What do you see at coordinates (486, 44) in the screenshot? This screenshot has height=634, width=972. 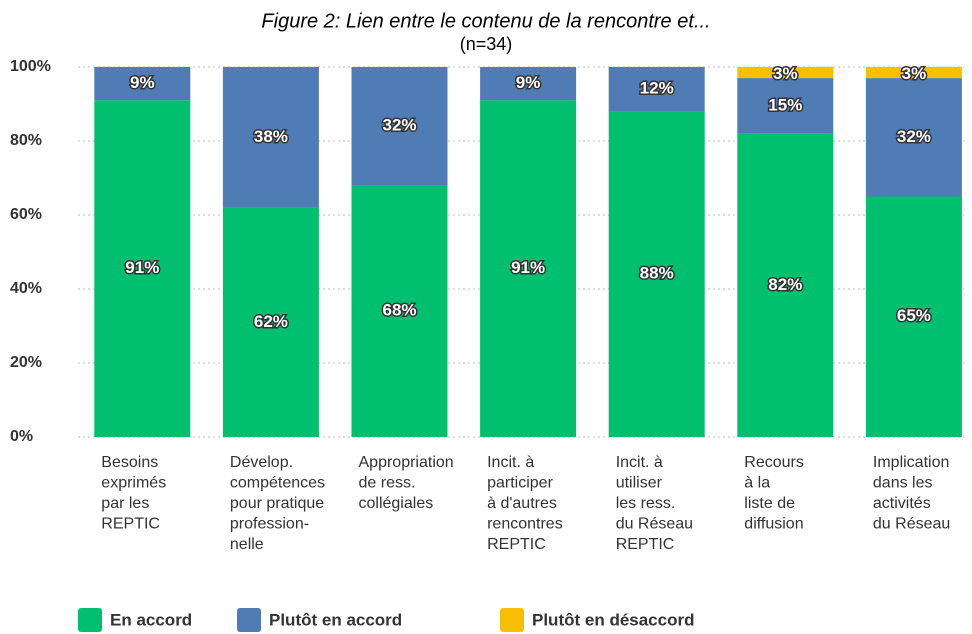 I see `chart-subtitle: (n=34)` at bounding box center [486, 44].